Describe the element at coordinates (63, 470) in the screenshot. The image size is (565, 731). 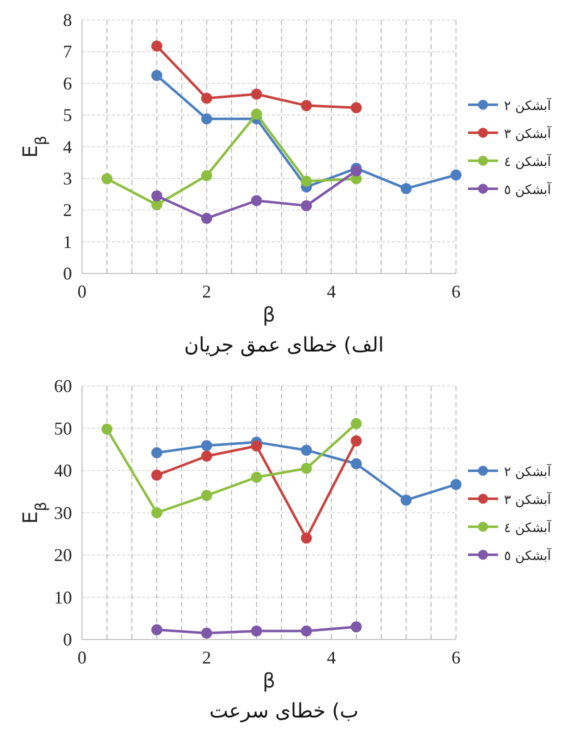
I see `y-tick-label: 40` at that location.